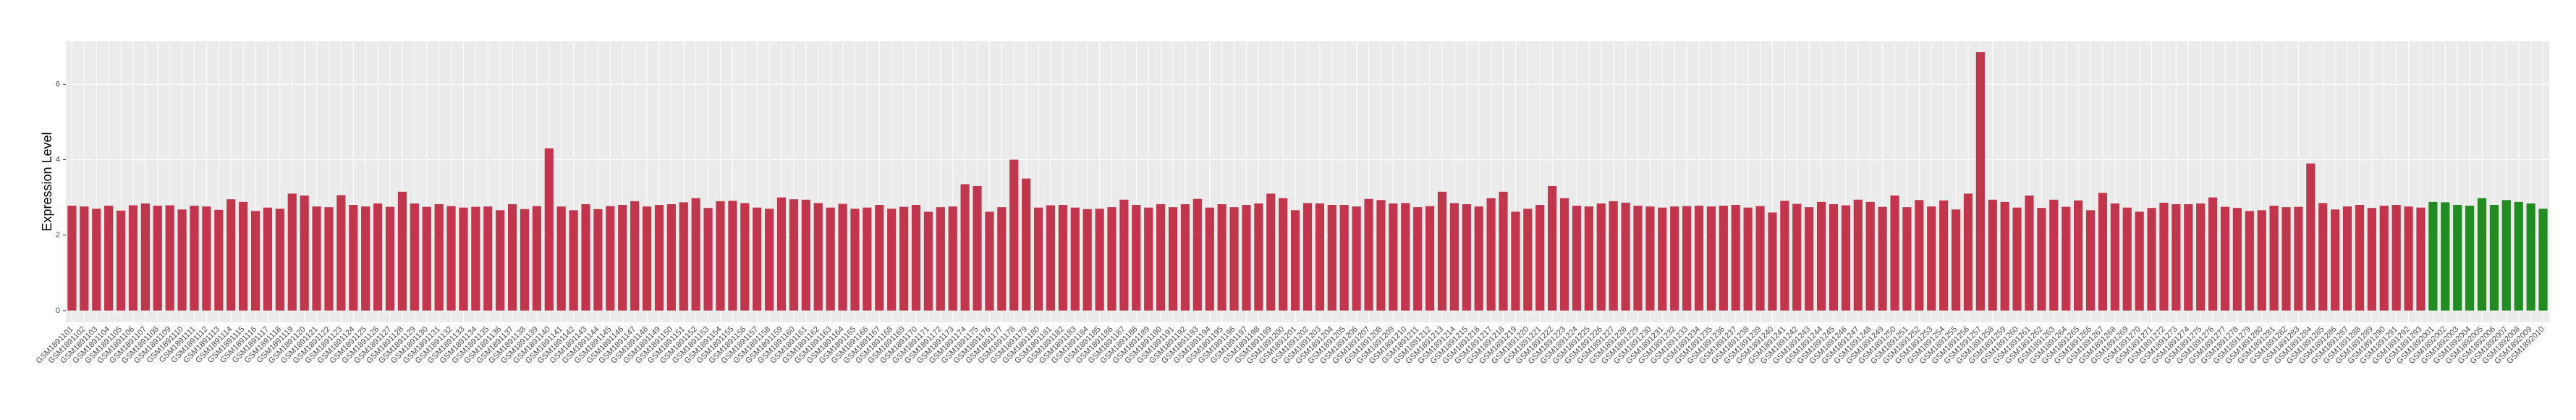  I want to click on y-tick-label: 0, so click(58, 310).